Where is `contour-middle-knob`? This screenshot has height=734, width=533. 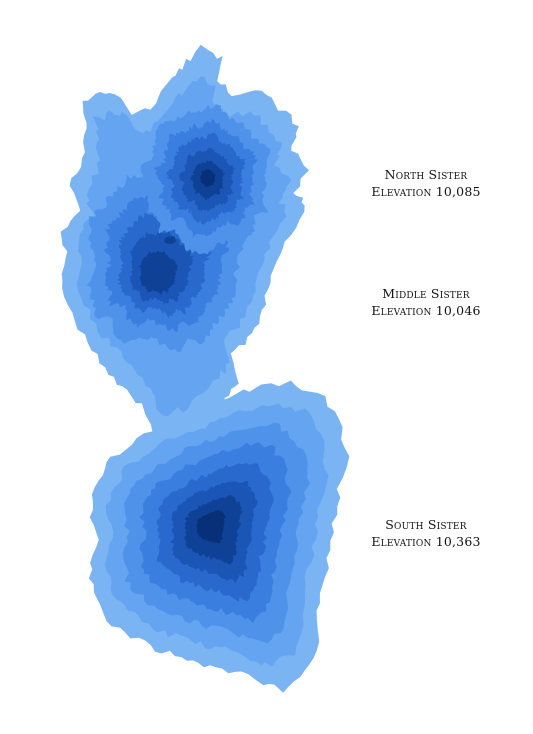
contour-middle-knob is located at coordinates (170, 240).